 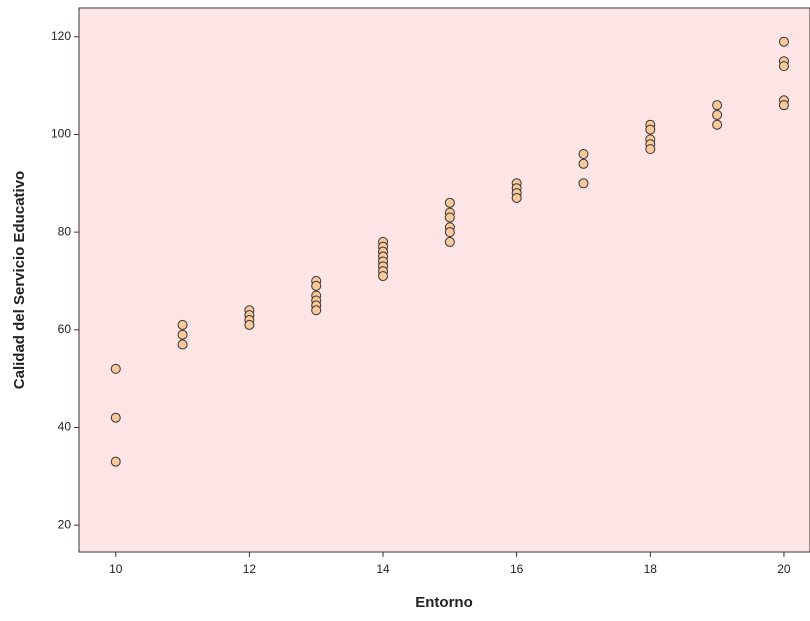 What do you see at coordinates (61, 36) in the screenshot?
I see `y-tick-label: 120` at bounding box center [61, 36].